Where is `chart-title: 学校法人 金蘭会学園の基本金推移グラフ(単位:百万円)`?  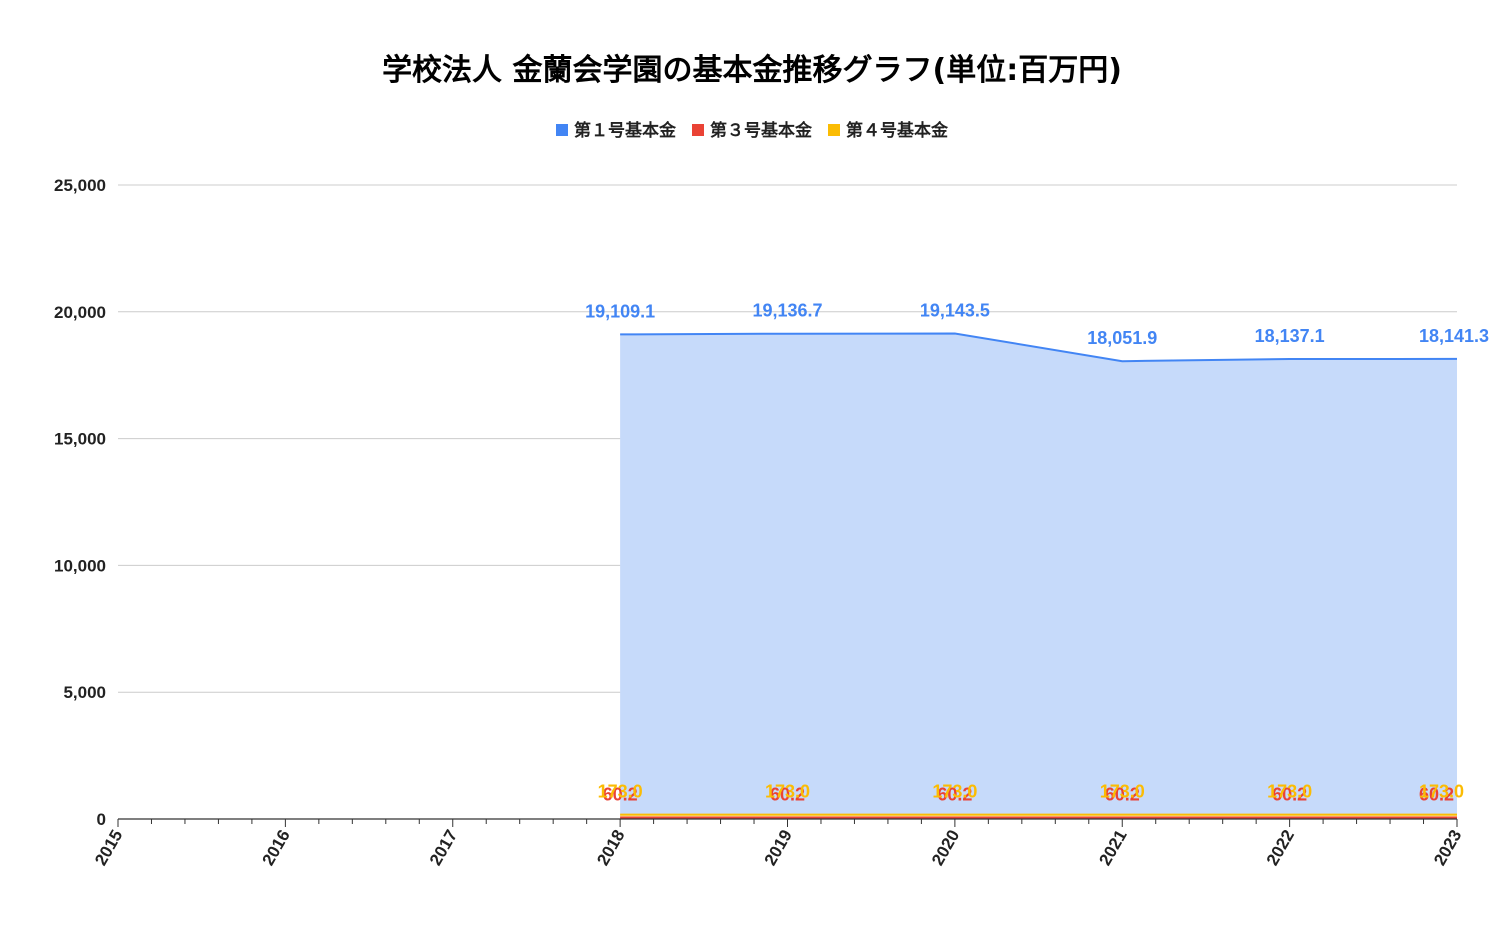
chart-title: 学校法人 金蘭会学園の基本金推移グラフ(単位:百万円) is located at coordinates (752, 70).